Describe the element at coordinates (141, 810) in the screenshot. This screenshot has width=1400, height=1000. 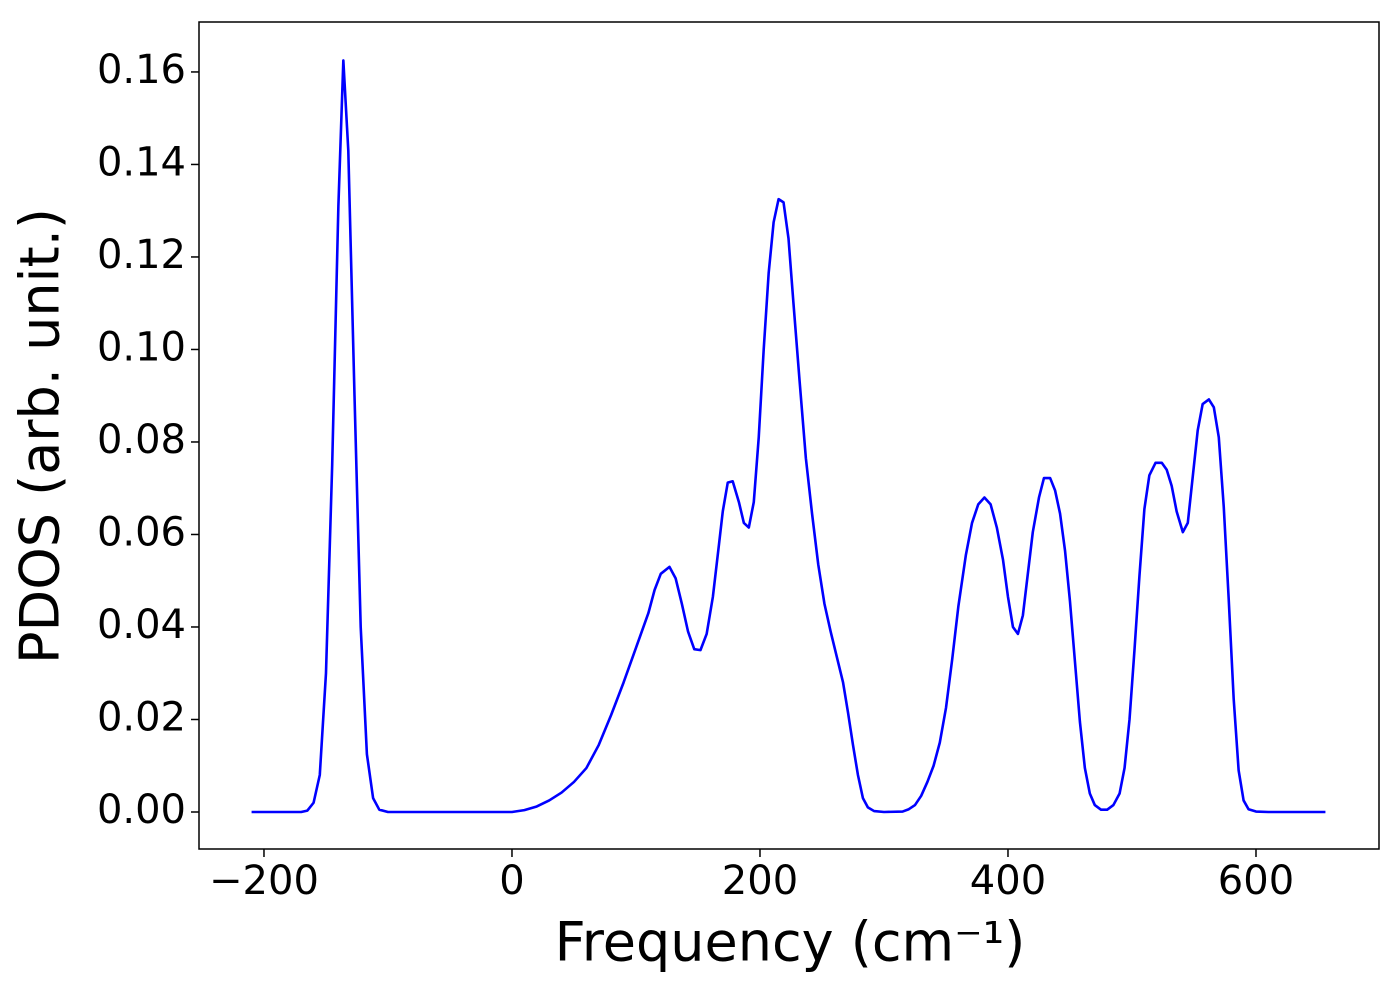
I see `y-tick-label: 0.00` at that location.